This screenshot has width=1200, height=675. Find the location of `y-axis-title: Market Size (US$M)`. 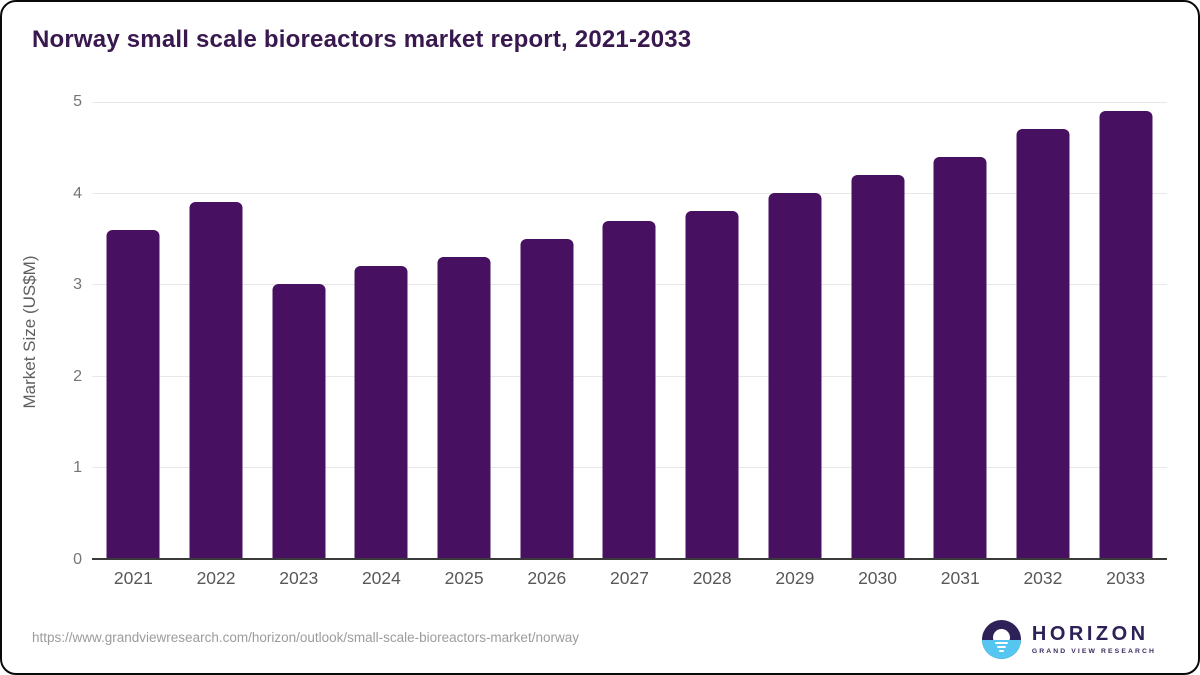

y-axis-title: Market Size (US$M) is located at coordinates (29, 332).